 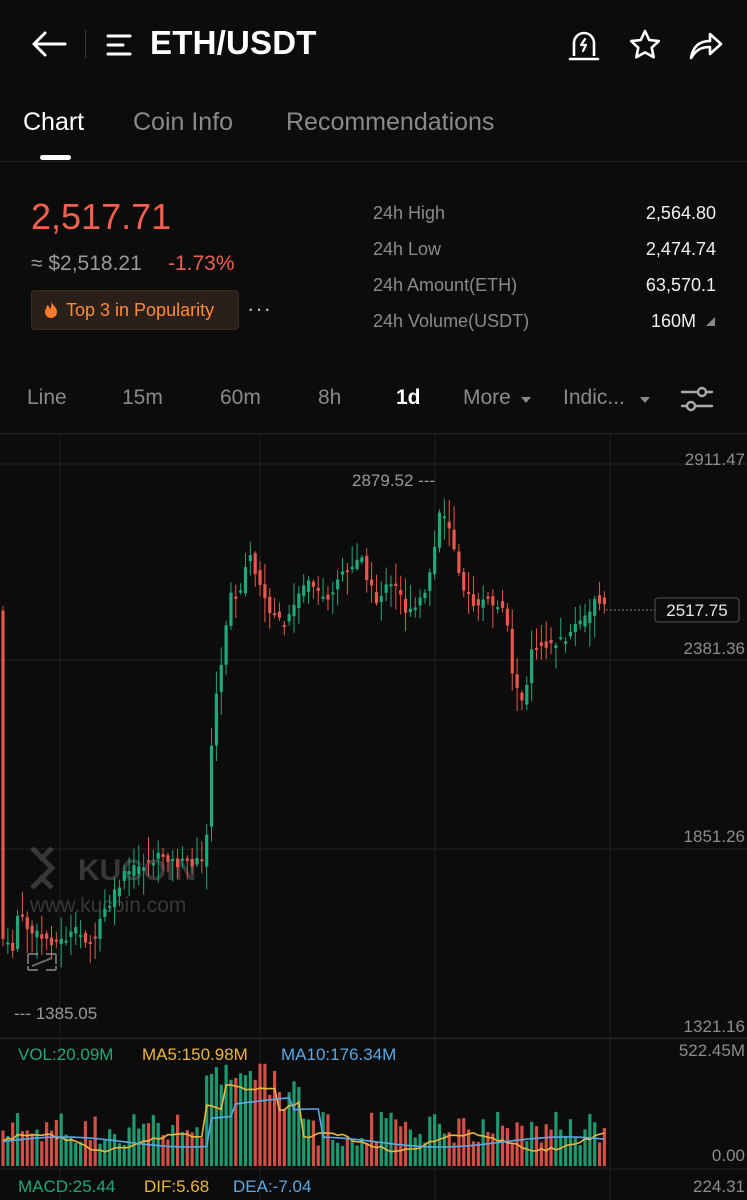 I want to click on fire-icon, so click(x=51, y=309).